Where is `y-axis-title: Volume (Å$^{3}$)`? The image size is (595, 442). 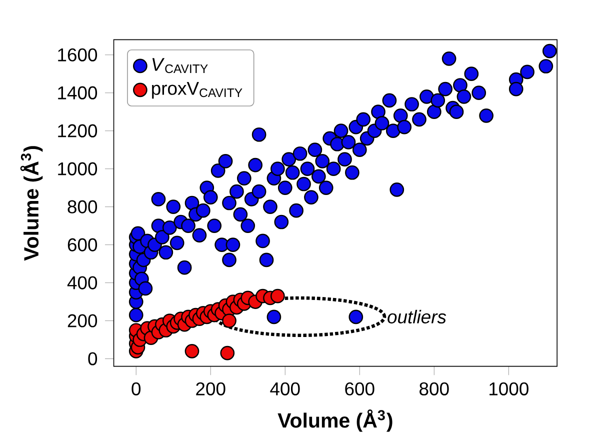 y-axis-title: Volume (Å$^{3}$) is located at coordinates (31, 203).